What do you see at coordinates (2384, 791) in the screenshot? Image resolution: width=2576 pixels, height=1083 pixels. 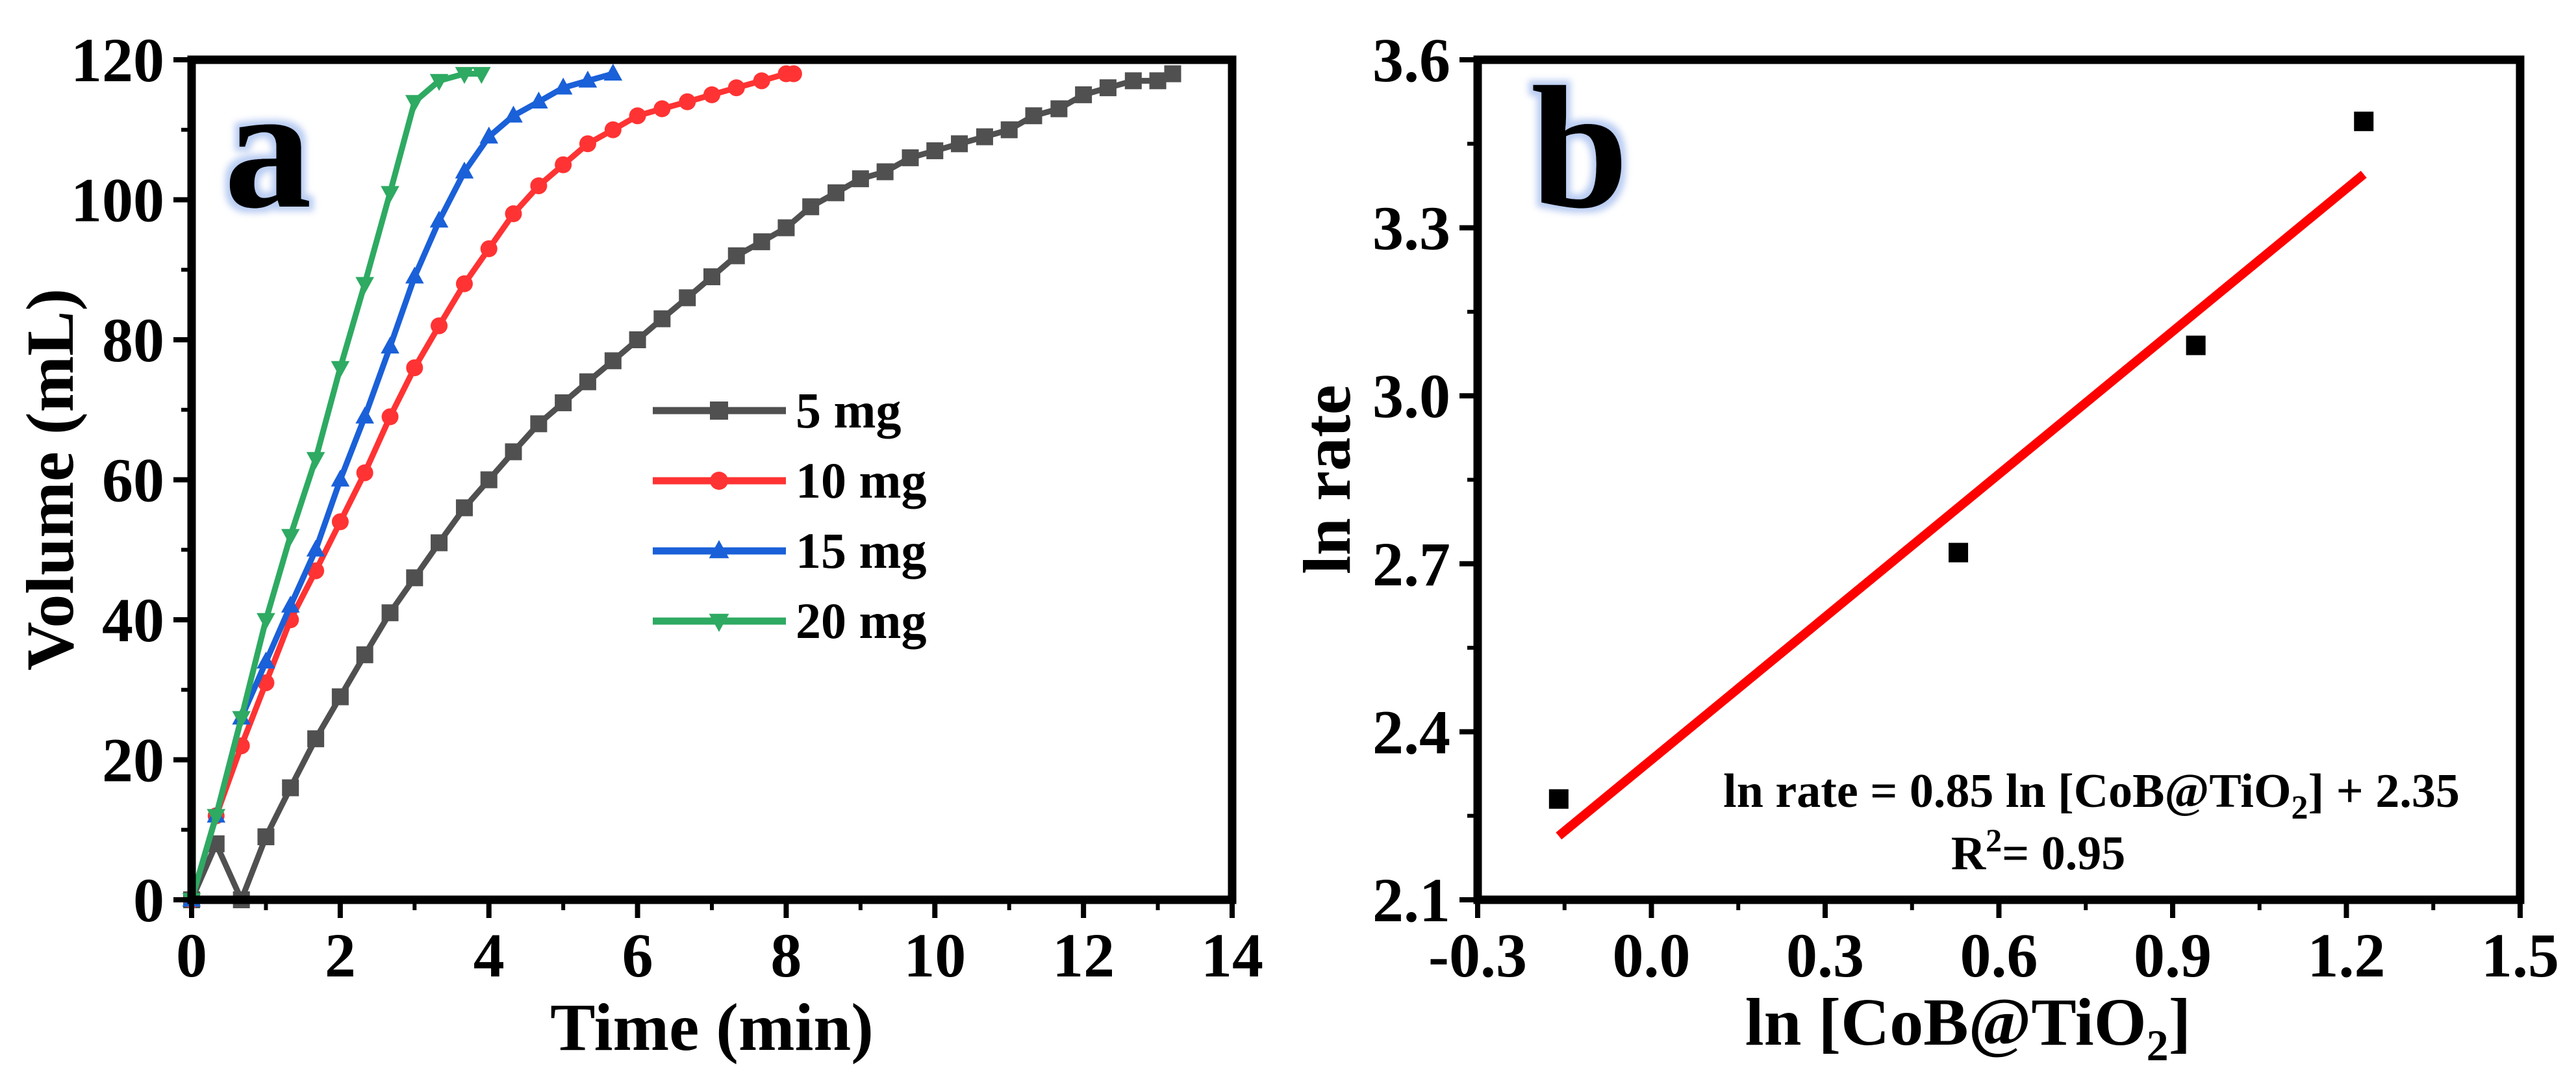 I see `fit-equation-end: ] + 2.35` at bounding box center [2384, 791].